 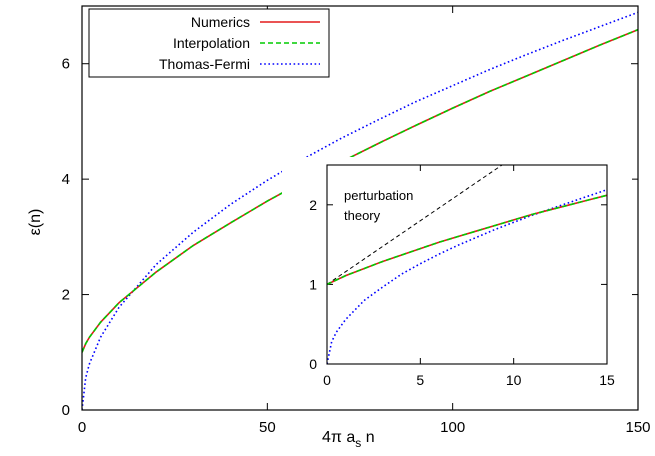 What do you see at coordinates (313, 364) in the screenshot?
I see `inset-y-tick-label: 0` at bounding box center [313, 364].